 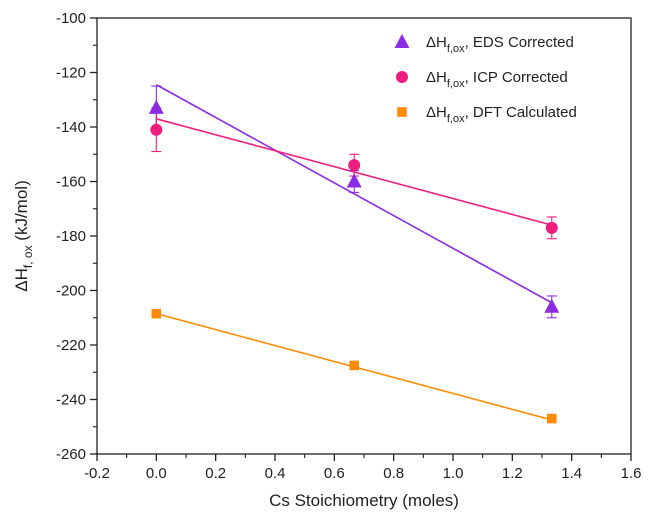 I want to click on x-tick-label: 0.8, so click(x=393, y=473).